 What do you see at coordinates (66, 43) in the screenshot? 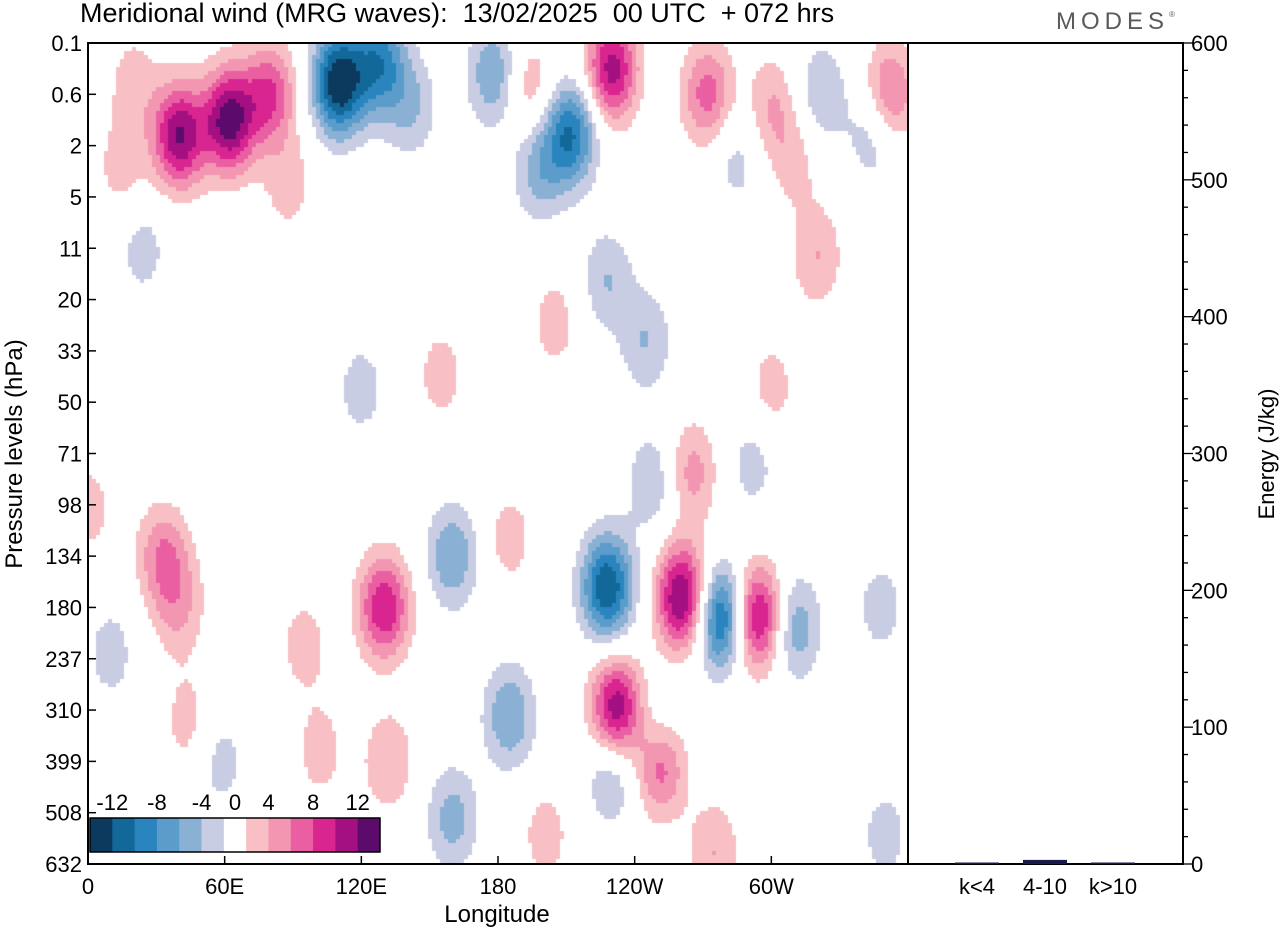
I see `y-tick-label: 0.1` at bounding box center [66, 43].